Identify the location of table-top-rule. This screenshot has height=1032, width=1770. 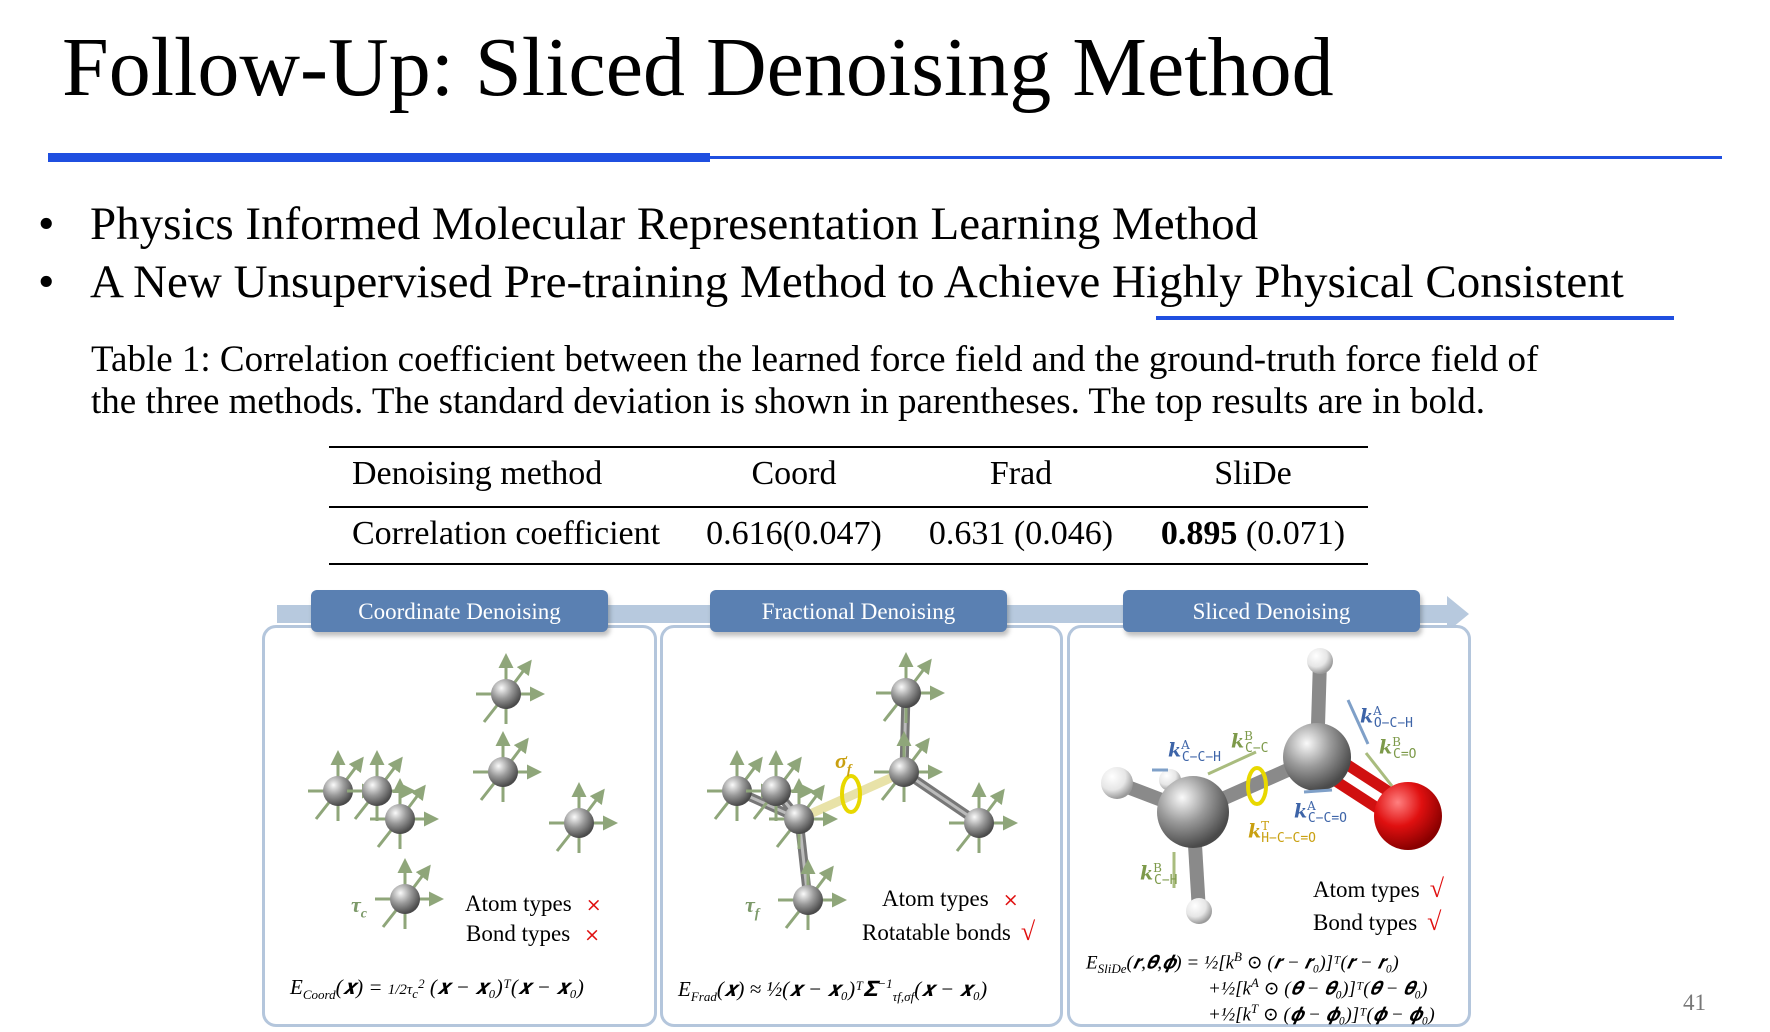
(848, 447).